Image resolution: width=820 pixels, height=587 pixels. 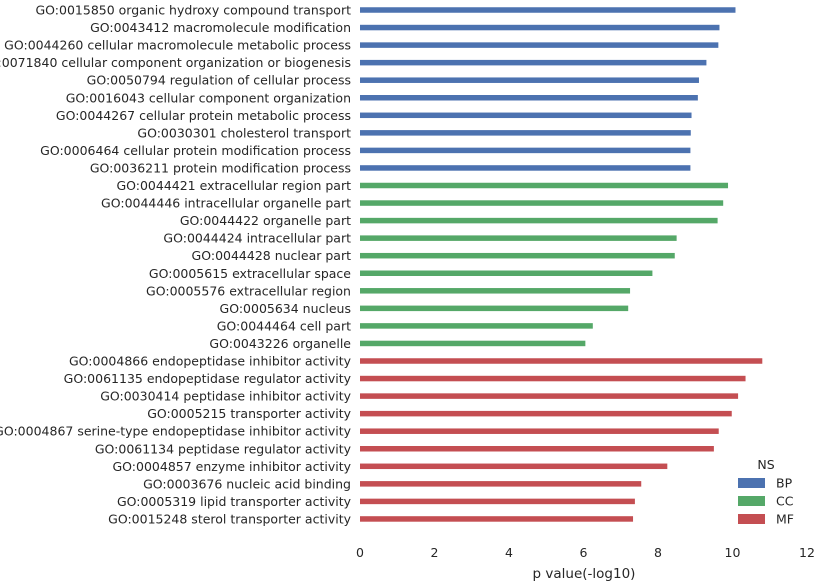 I want to click on x-tick-label: 2, so click(x=435, y=552).